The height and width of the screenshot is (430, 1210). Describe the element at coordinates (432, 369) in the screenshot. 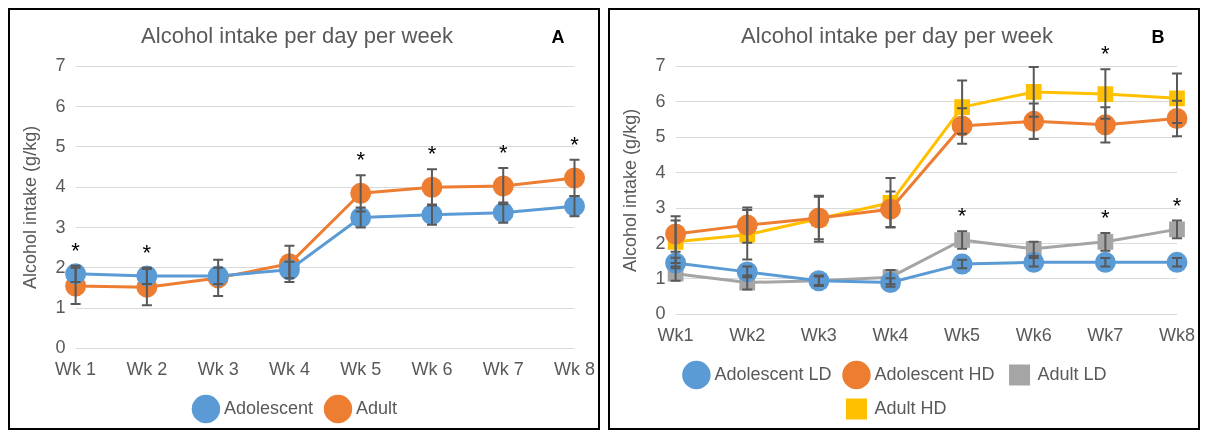

I see `x-tick-label: Wk 6` at that location.